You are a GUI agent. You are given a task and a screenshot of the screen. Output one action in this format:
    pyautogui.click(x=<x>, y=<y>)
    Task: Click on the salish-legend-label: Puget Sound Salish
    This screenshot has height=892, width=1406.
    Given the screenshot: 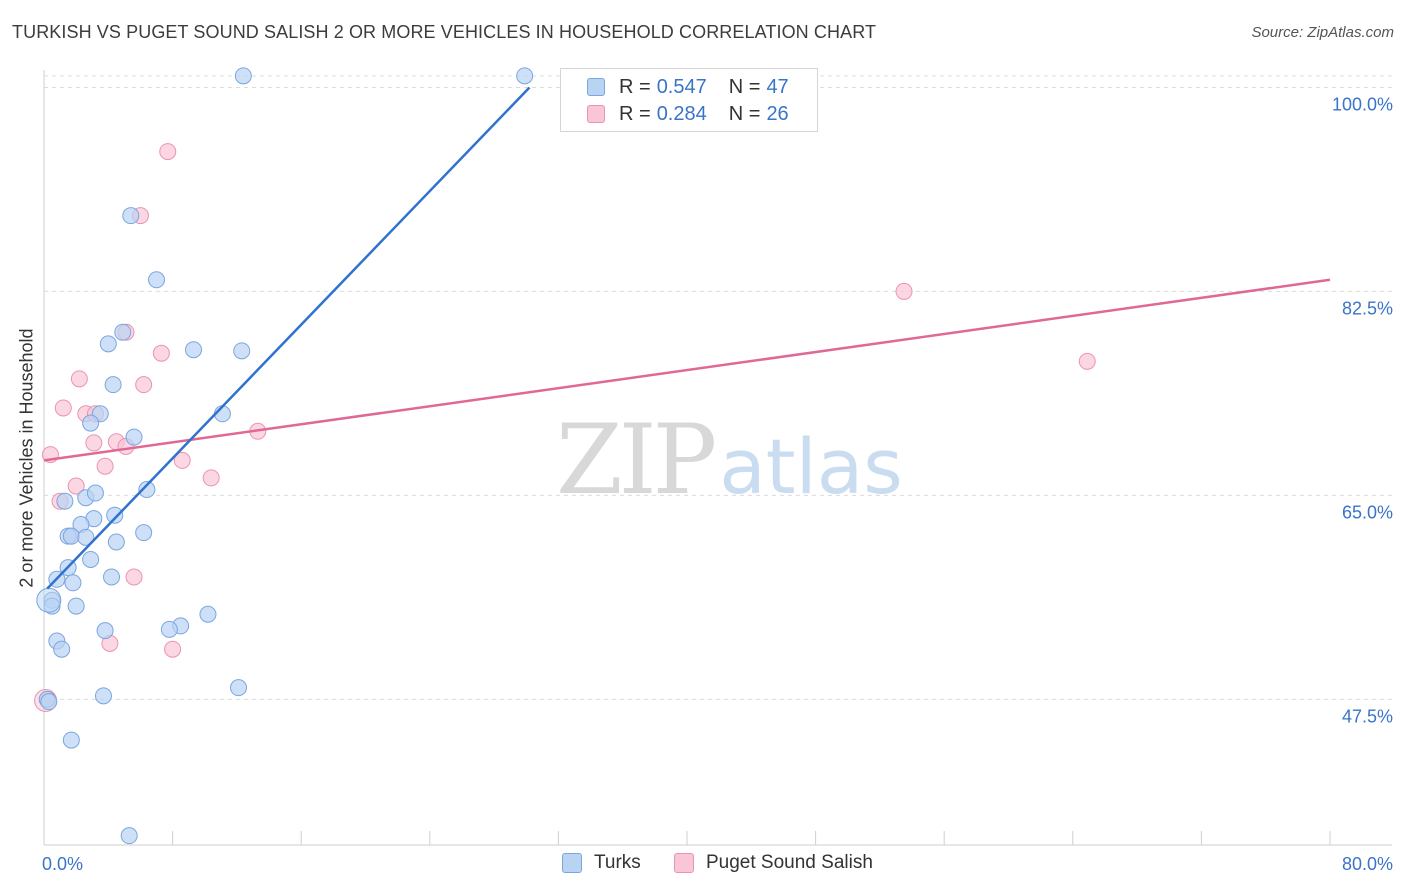 What is the action you would take?
    pyautogui.click(x=789, y=862)
    